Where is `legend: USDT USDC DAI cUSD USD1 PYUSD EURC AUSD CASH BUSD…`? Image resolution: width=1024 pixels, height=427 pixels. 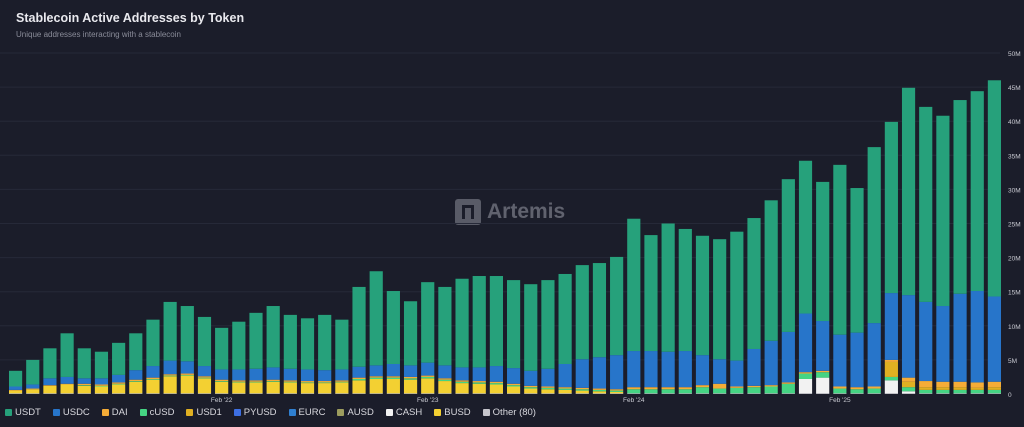 legend: USDT USDC DAI cUSD USD1 PYUSD EURC AUSD CASH BUSD… is located at coordinates (270, 412).